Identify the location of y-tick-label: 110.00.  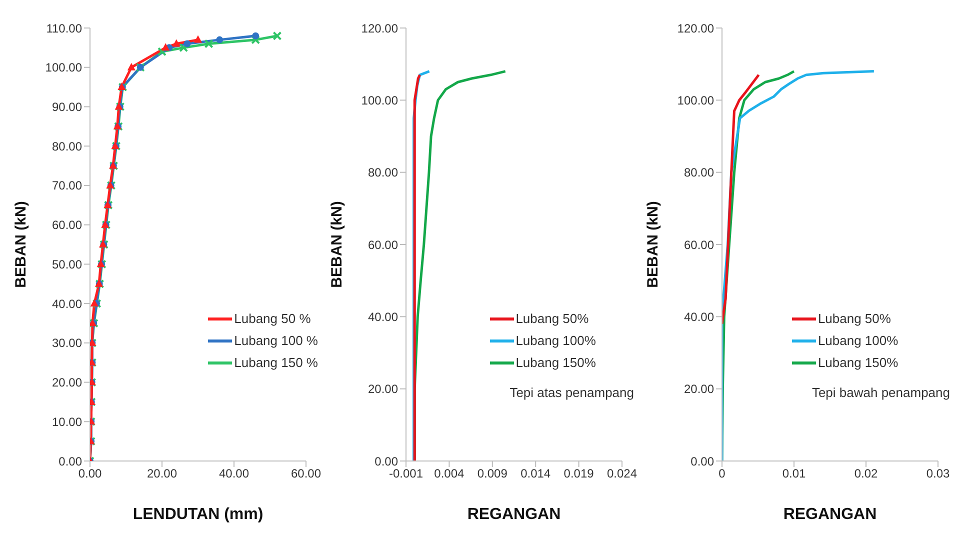
(64, 28).